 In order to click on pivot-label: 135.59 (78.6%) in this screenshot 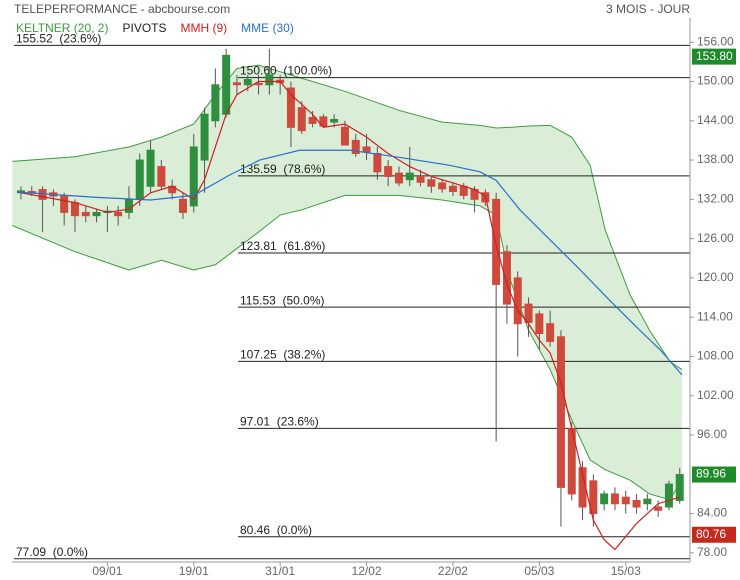, I will do `click(282, 169)`.